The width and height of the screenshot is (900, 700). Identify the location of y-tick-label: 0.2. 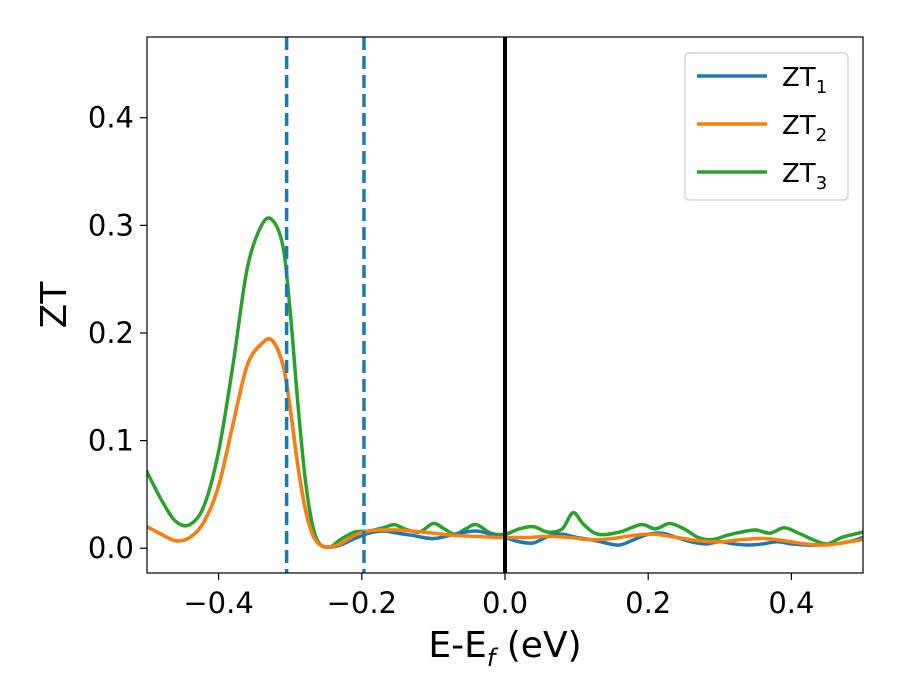
(111, 333).